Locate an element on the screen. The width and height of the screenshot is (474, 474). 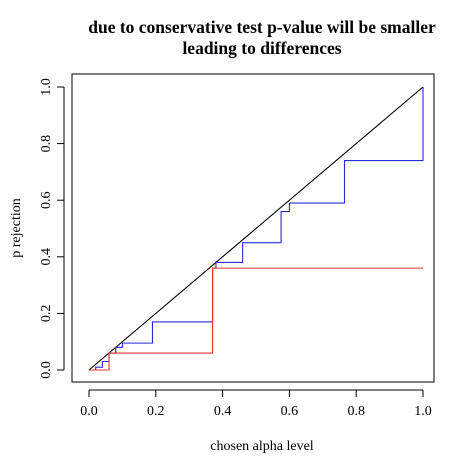
y-tick-label: 1.0 is located at coordinates (46, 87).